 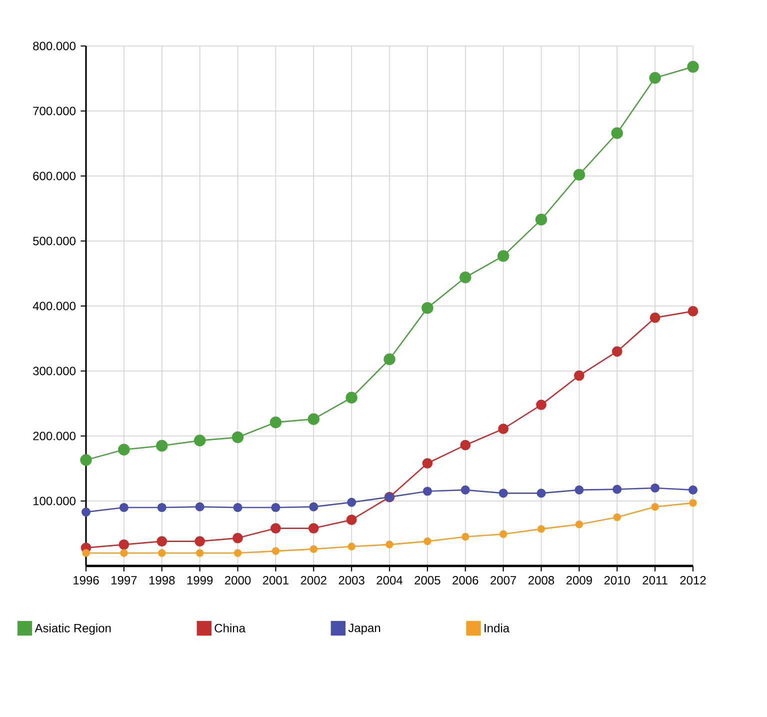 What do you see at coordinates (54, 306) in the screenshot?
I see `y-tick-label: 400.000` at bounding box center [54, 306].